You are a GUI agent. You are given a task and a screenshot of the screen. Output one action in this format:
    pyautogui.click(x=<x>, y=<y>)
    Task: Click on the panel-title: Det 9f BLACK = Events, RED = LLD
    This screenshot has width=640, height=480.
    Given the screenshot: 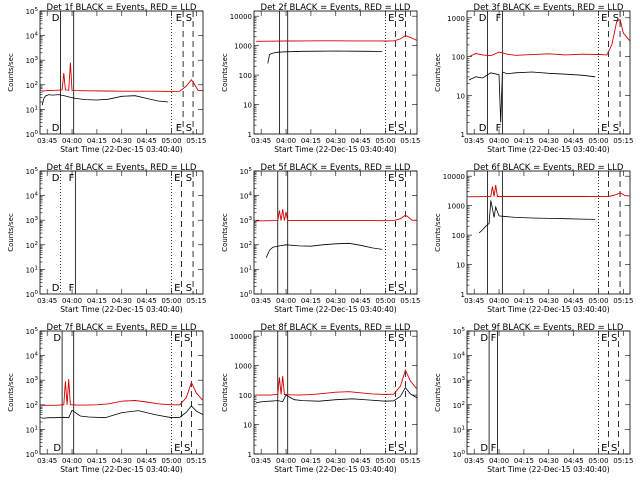 What is the action you would take?
    pyautogui.click(x=549, y=328)
    